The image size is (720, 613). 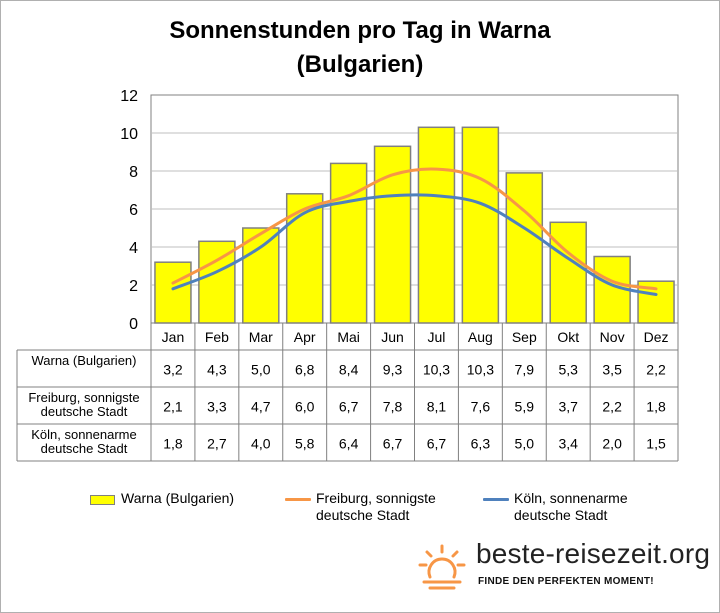 What do you see at coordinates (261, 444) in the screenshot?
I see `data-label: 4,0` at bounding box center [261, 444].